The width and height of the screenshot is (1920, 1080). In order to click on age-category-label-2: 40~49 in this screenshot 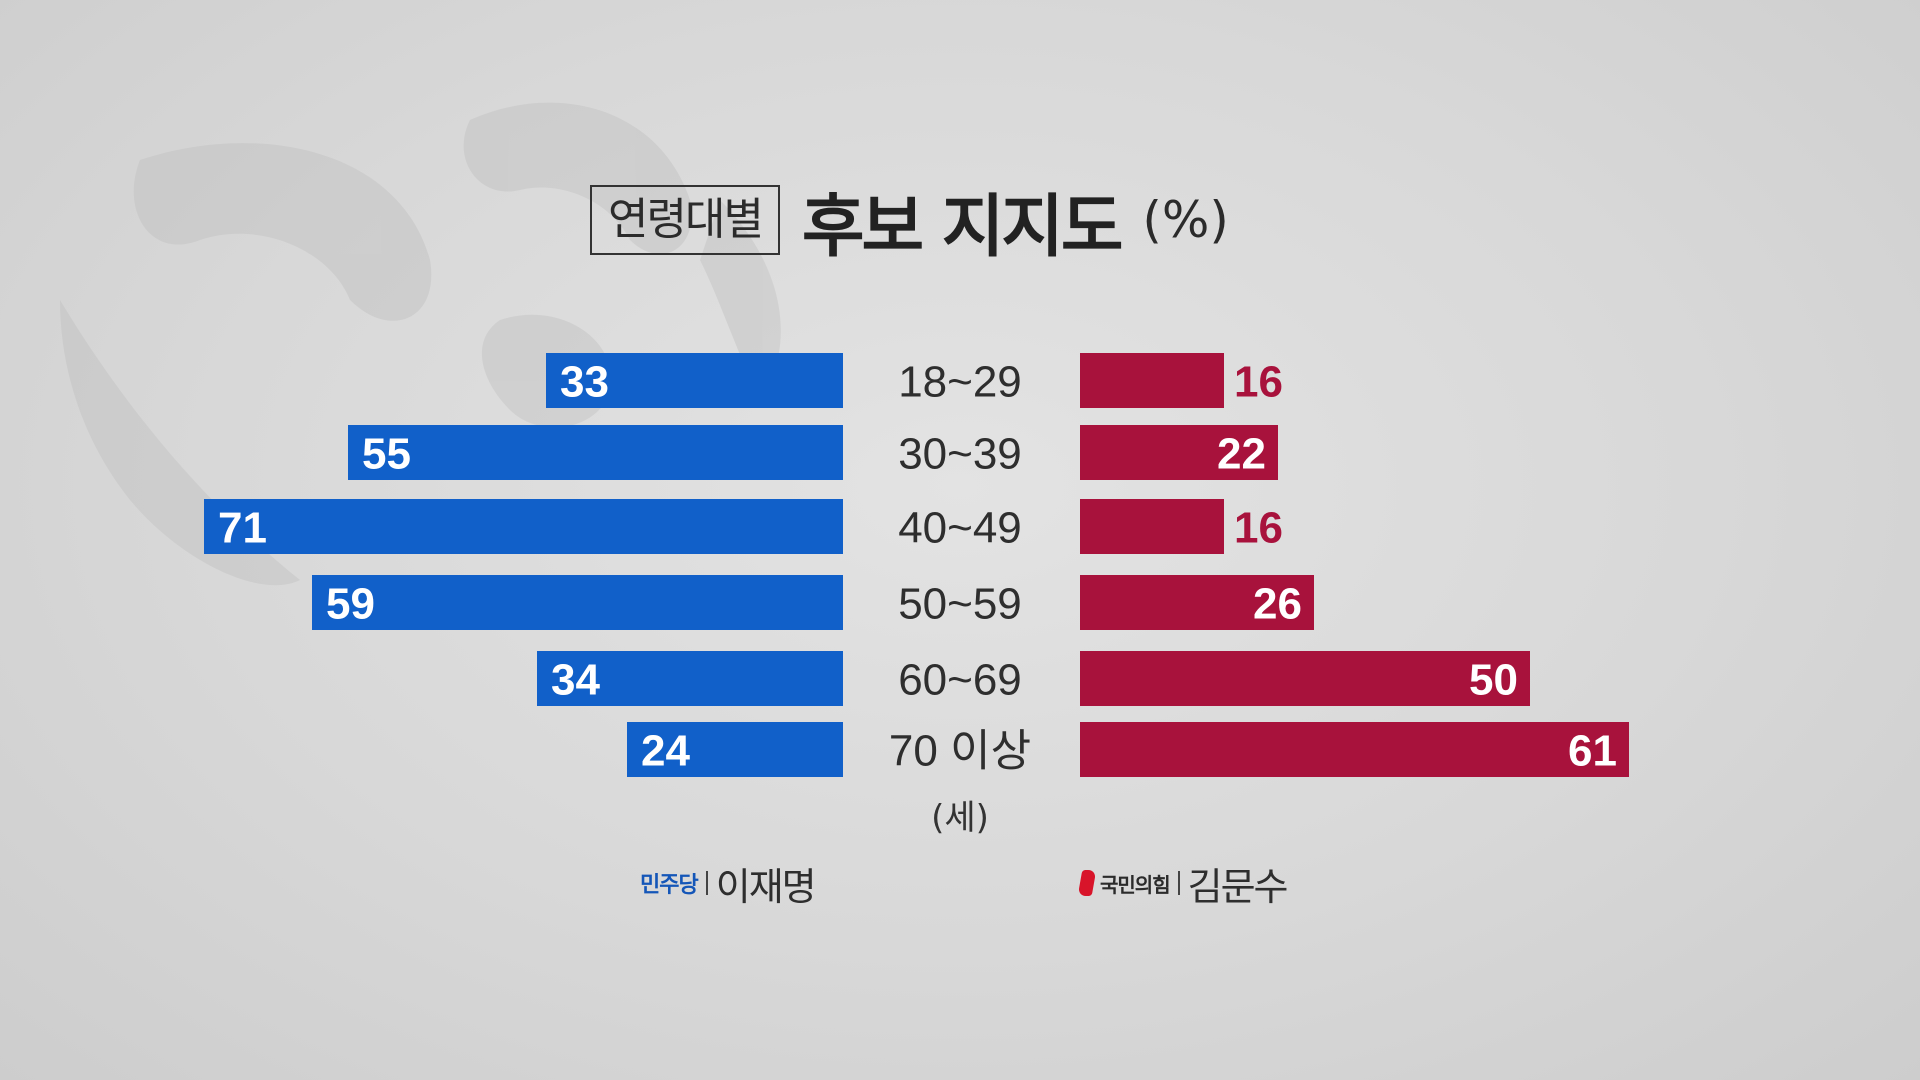, I will do `click(960, 527)`.